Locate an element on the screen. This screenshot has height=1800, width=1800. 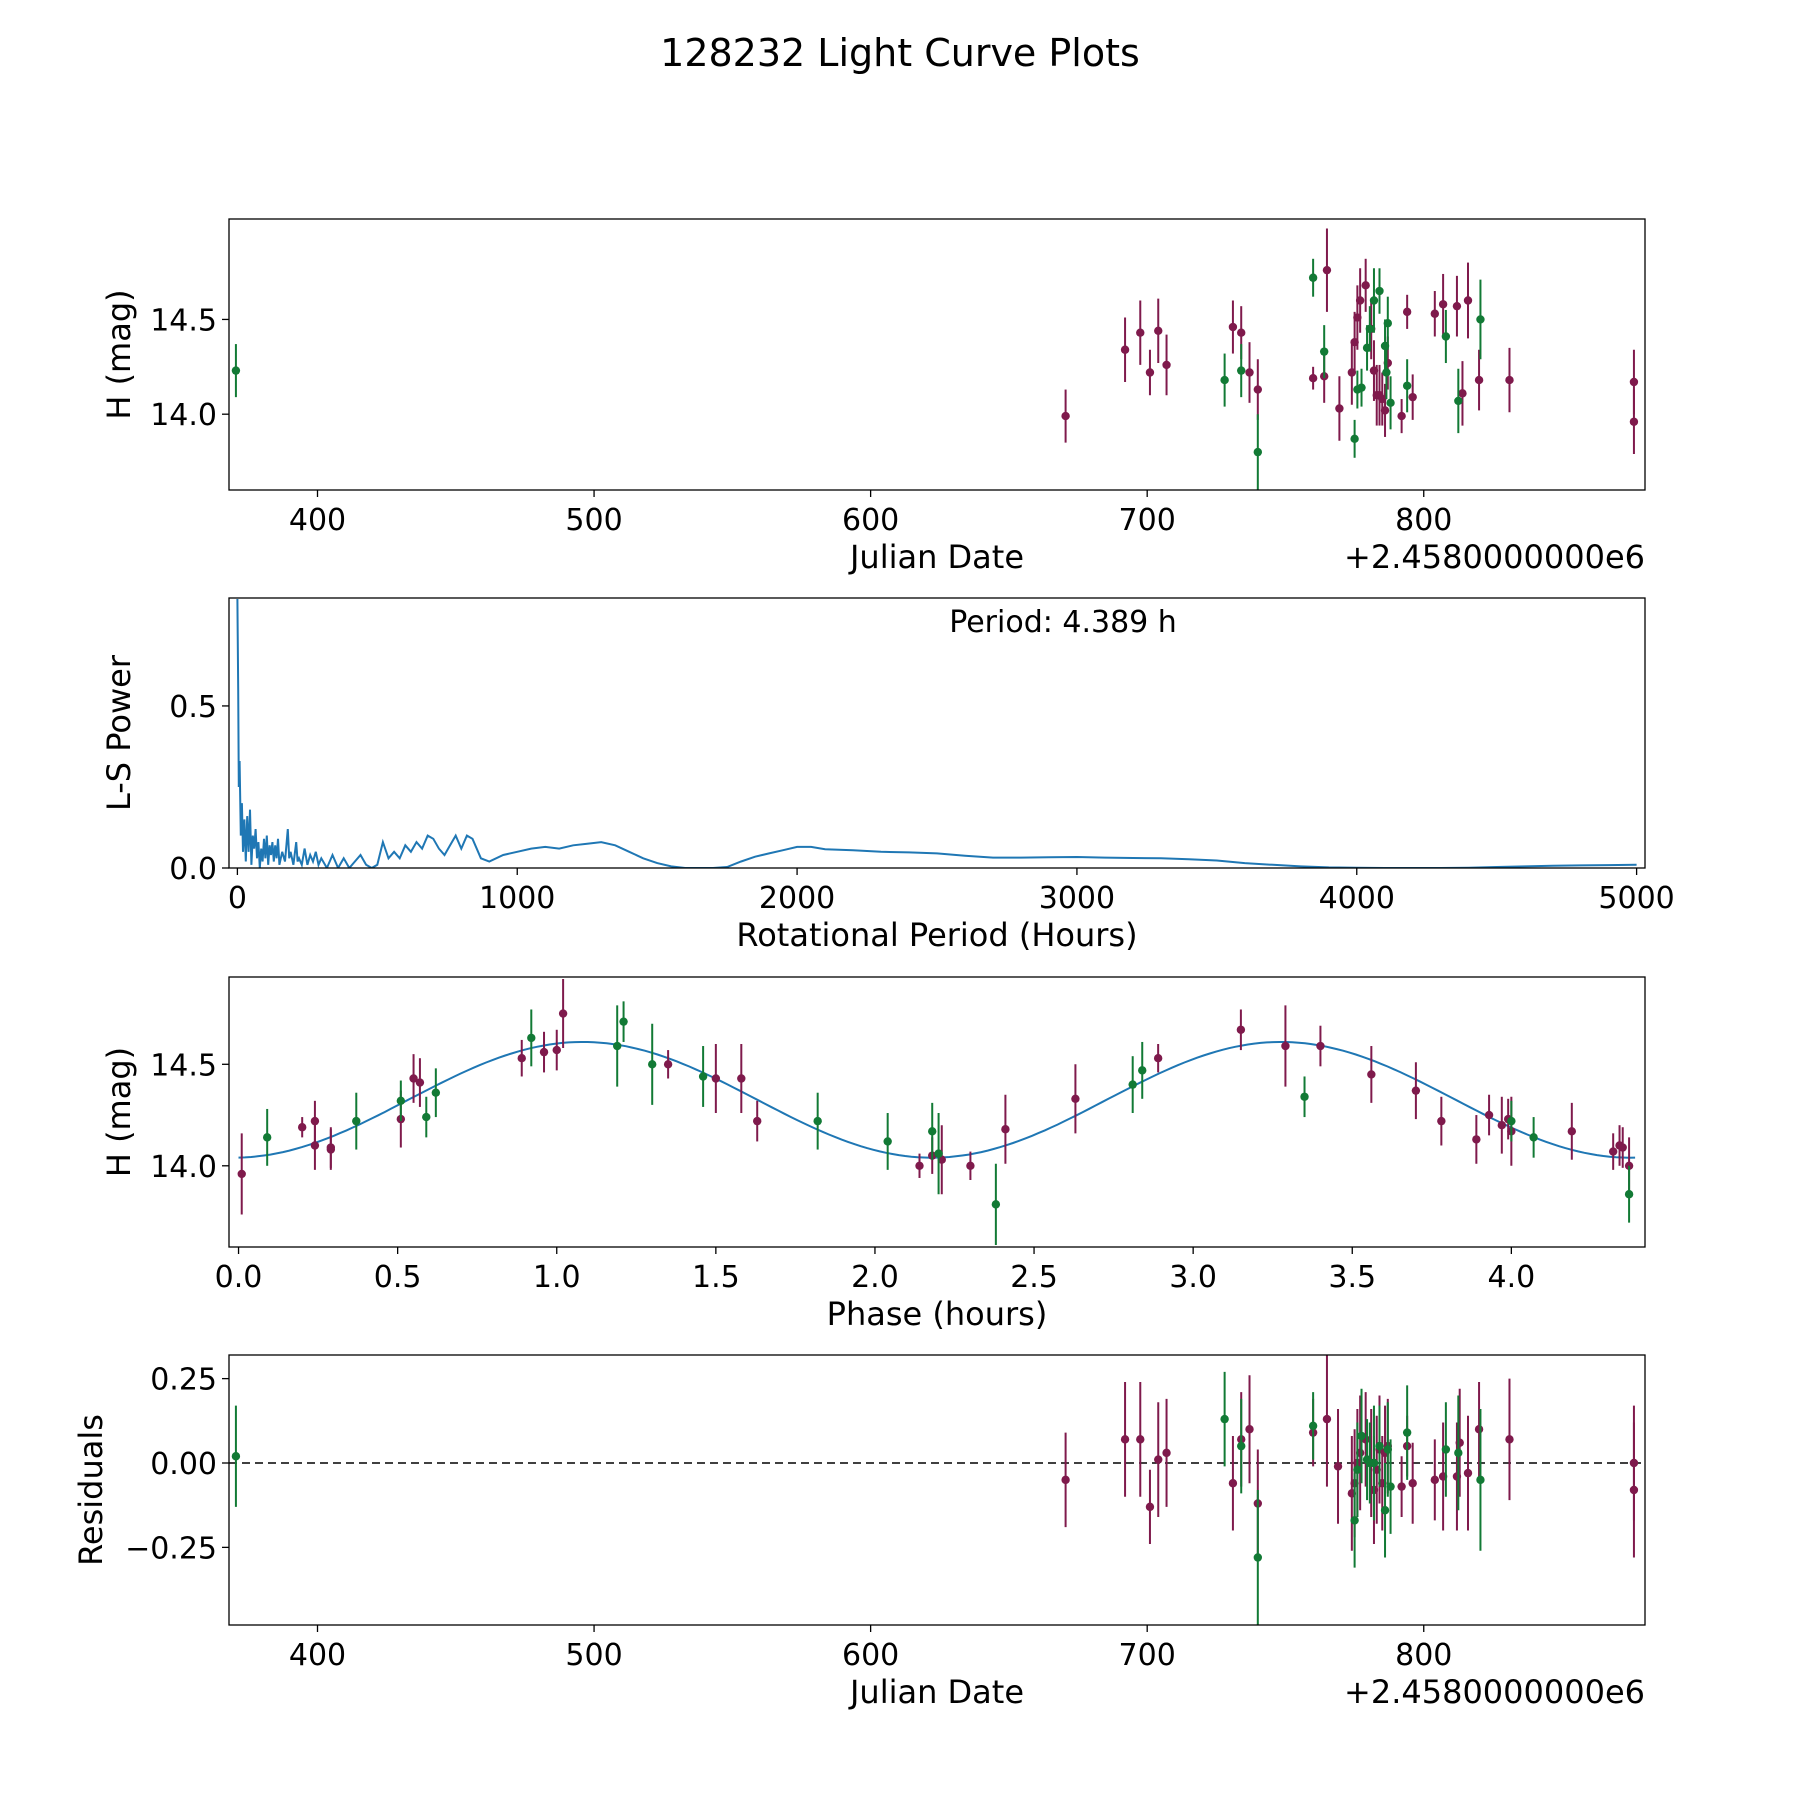
axes-frame is located at coordinates (937, 733).